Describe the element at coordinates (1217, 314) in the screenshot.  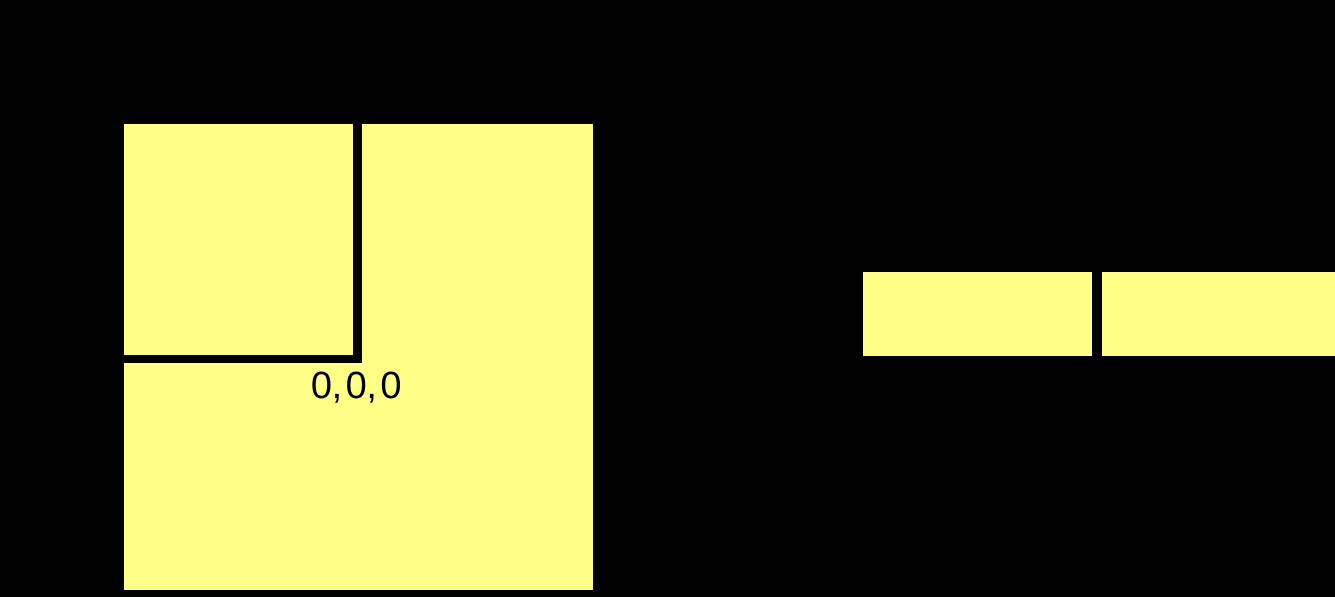
I see `strip-rectangle-right-clipped` at that location.